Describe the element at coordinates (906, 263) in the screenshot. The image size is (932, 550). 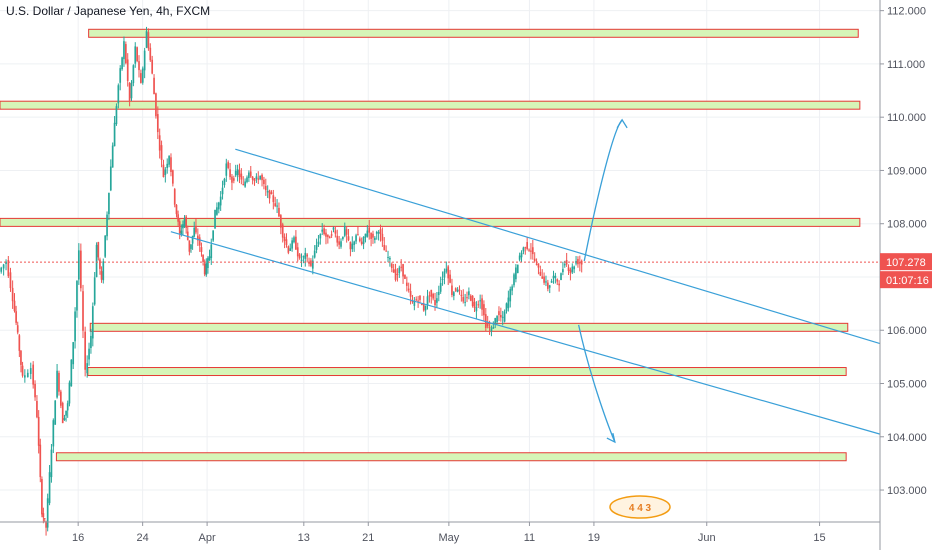
I see `current-price-label: 107.278` at that location.